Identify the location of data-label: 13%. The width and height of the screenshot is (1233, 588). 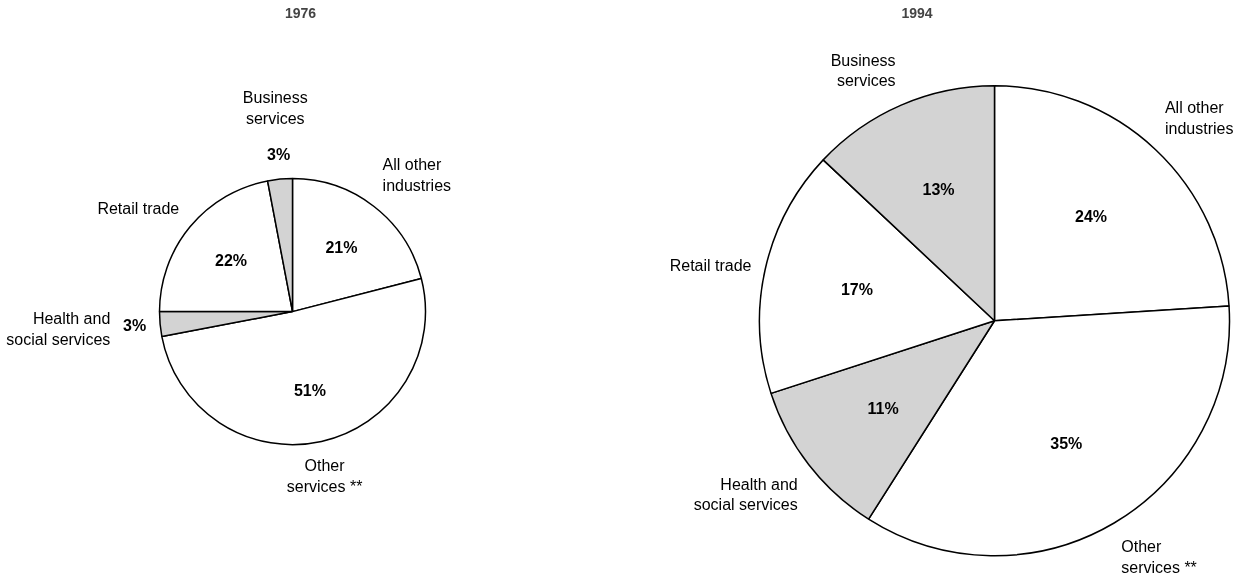
(938, 189).